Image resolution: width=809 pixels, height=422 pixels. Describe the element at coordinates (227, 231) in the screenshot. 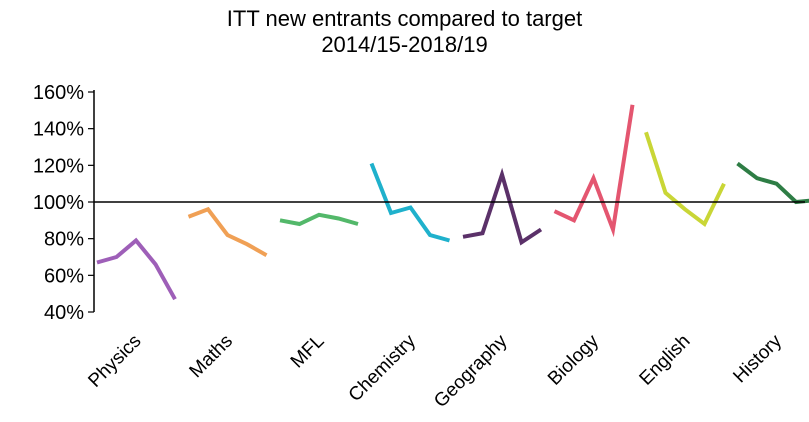

I see `series-line-maths` at that location.